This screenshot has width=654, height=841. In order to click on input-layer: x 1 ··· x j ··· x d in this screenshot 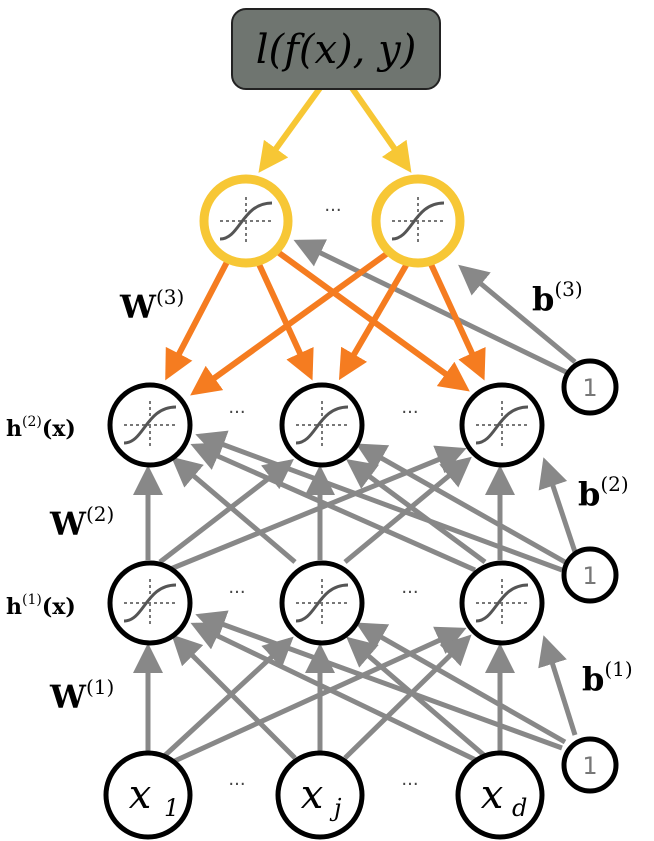, I will do `click(324, 795)`.